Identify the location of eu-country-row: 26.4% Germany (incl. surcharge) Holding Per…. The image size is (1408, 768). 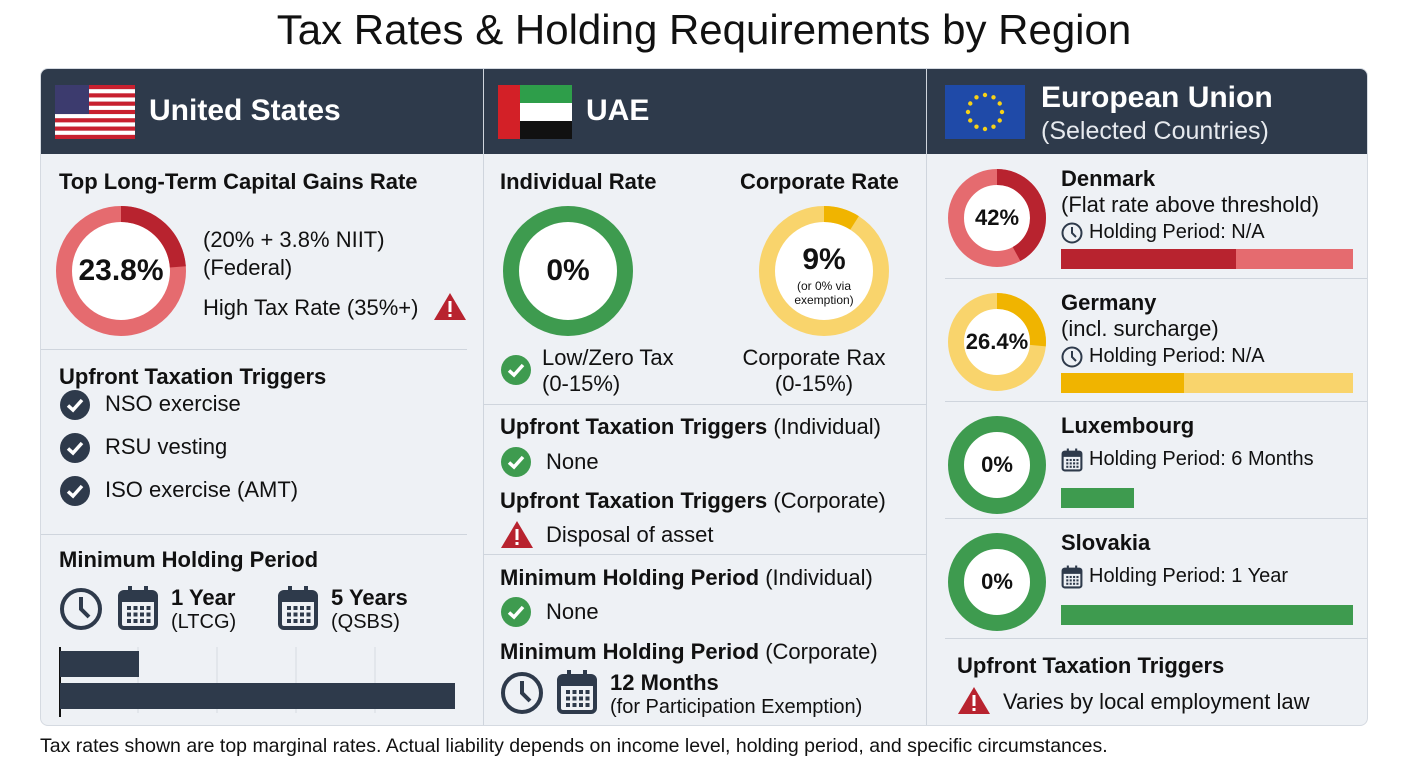
(1147, 341).